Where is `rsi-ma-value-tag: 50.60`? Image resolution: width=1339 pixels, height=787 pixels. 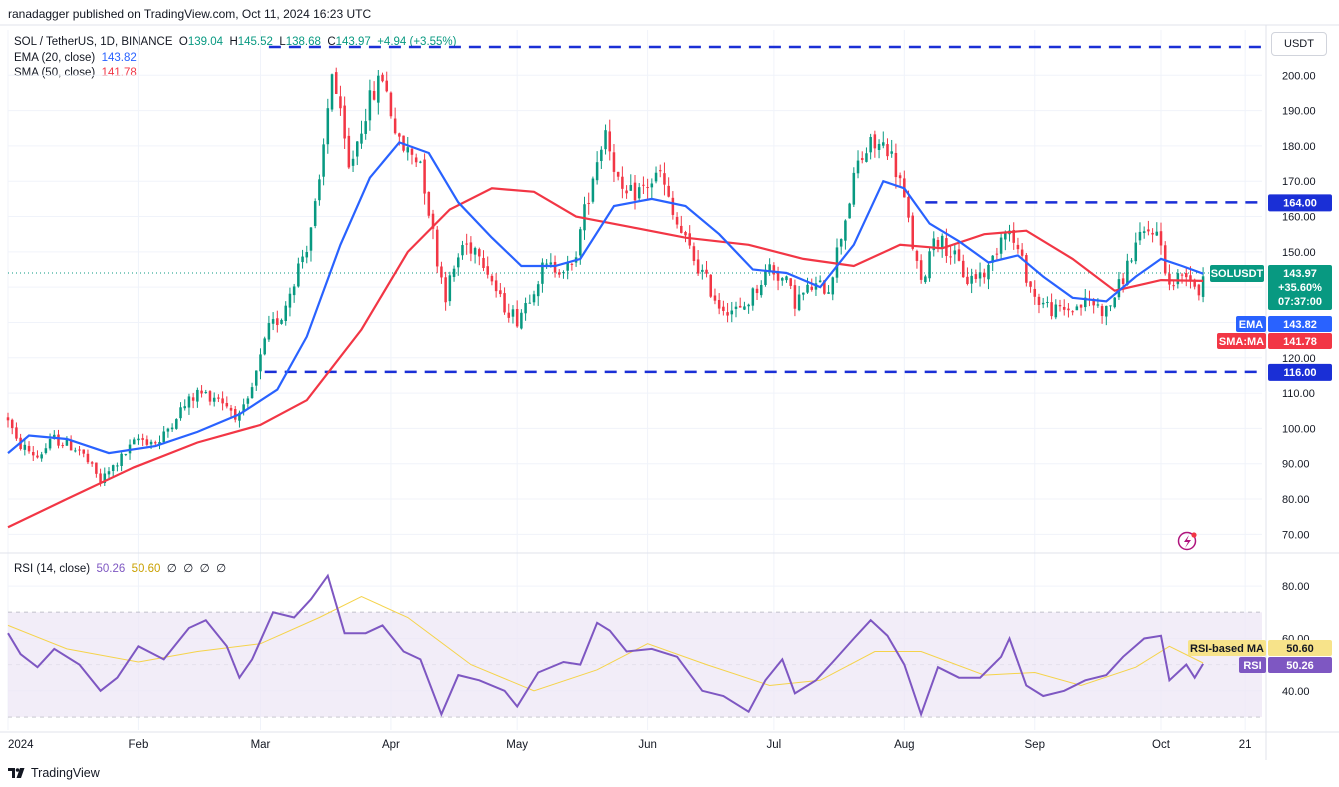 rsi-ma-value-tag: 50.60 is located at coordinates (1300, 648).